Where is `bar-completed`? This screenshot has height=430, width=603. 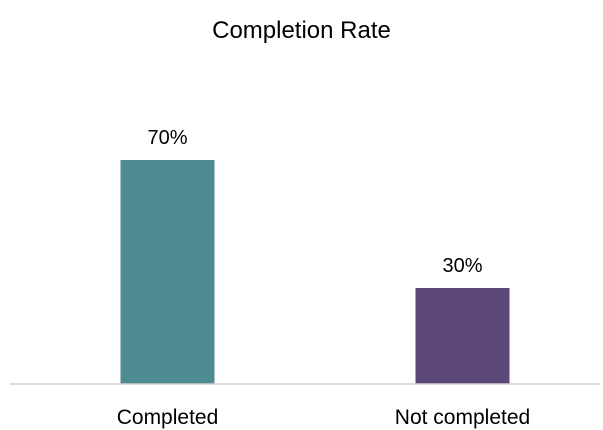
bar-completed is located at coordinates (167, 272).